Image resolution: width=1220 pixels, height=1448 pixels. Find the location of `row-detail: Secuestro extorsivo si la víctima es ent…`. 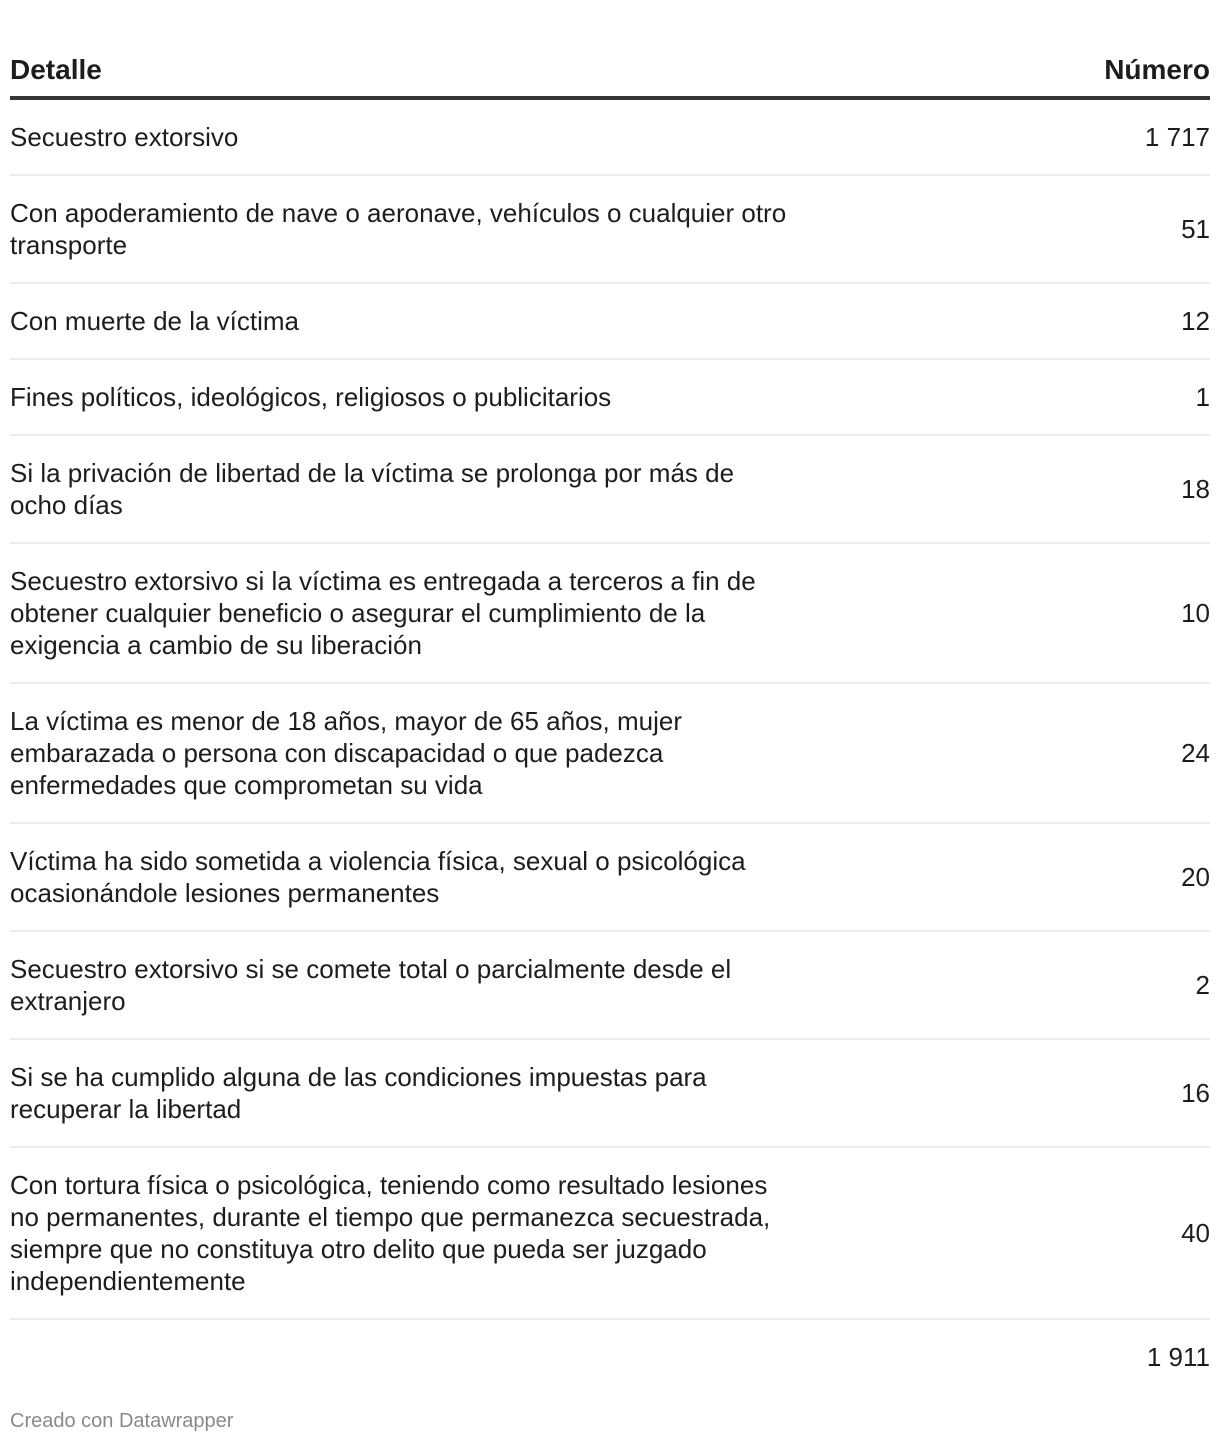

row-detail: Secuestro extorsivo si la víctima es ent… is located at coordinates (383, 613).